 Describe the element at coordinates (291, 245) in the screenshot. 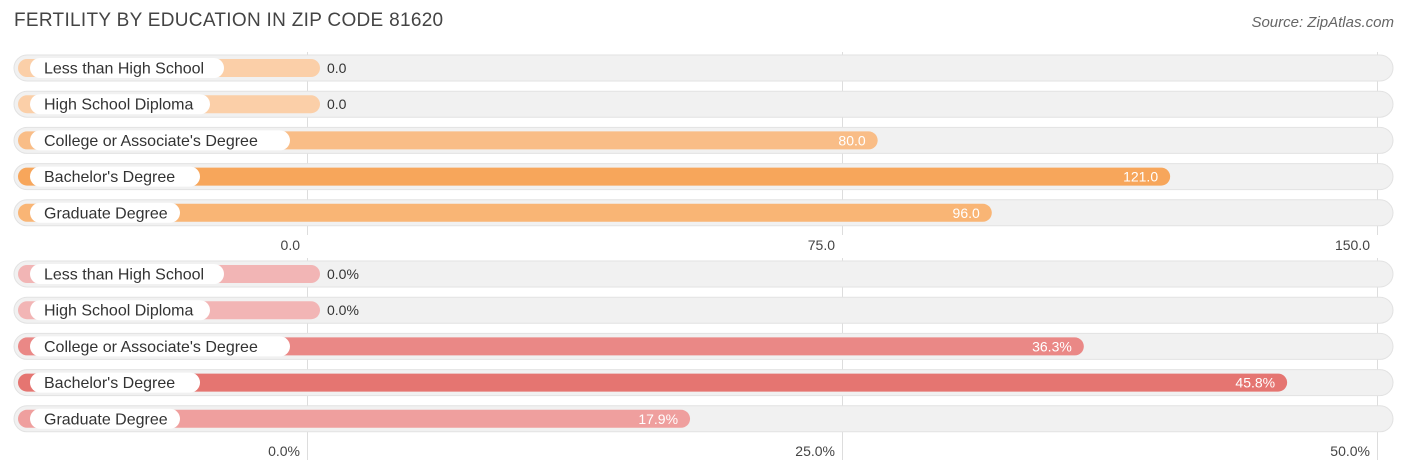

I see `tick-label: 0.0` at that location.